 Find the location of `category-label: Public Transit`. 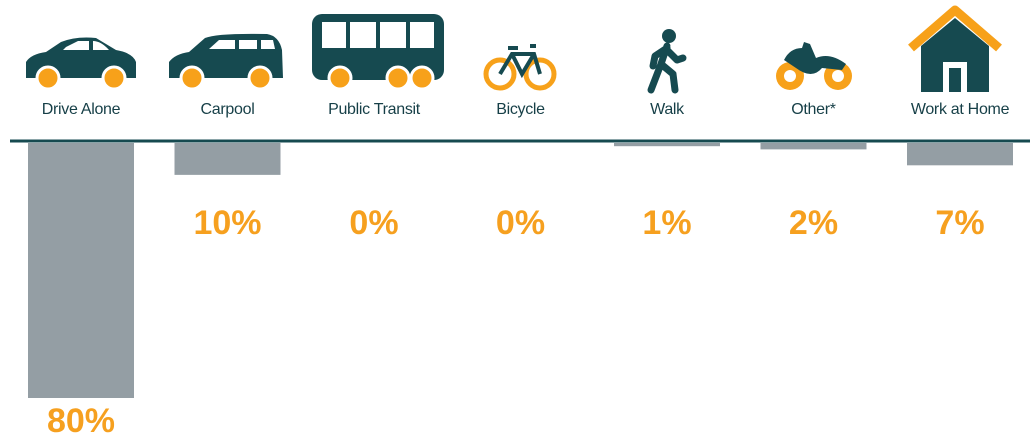

category-label: Public Transit is located at coordinates (374, 109).